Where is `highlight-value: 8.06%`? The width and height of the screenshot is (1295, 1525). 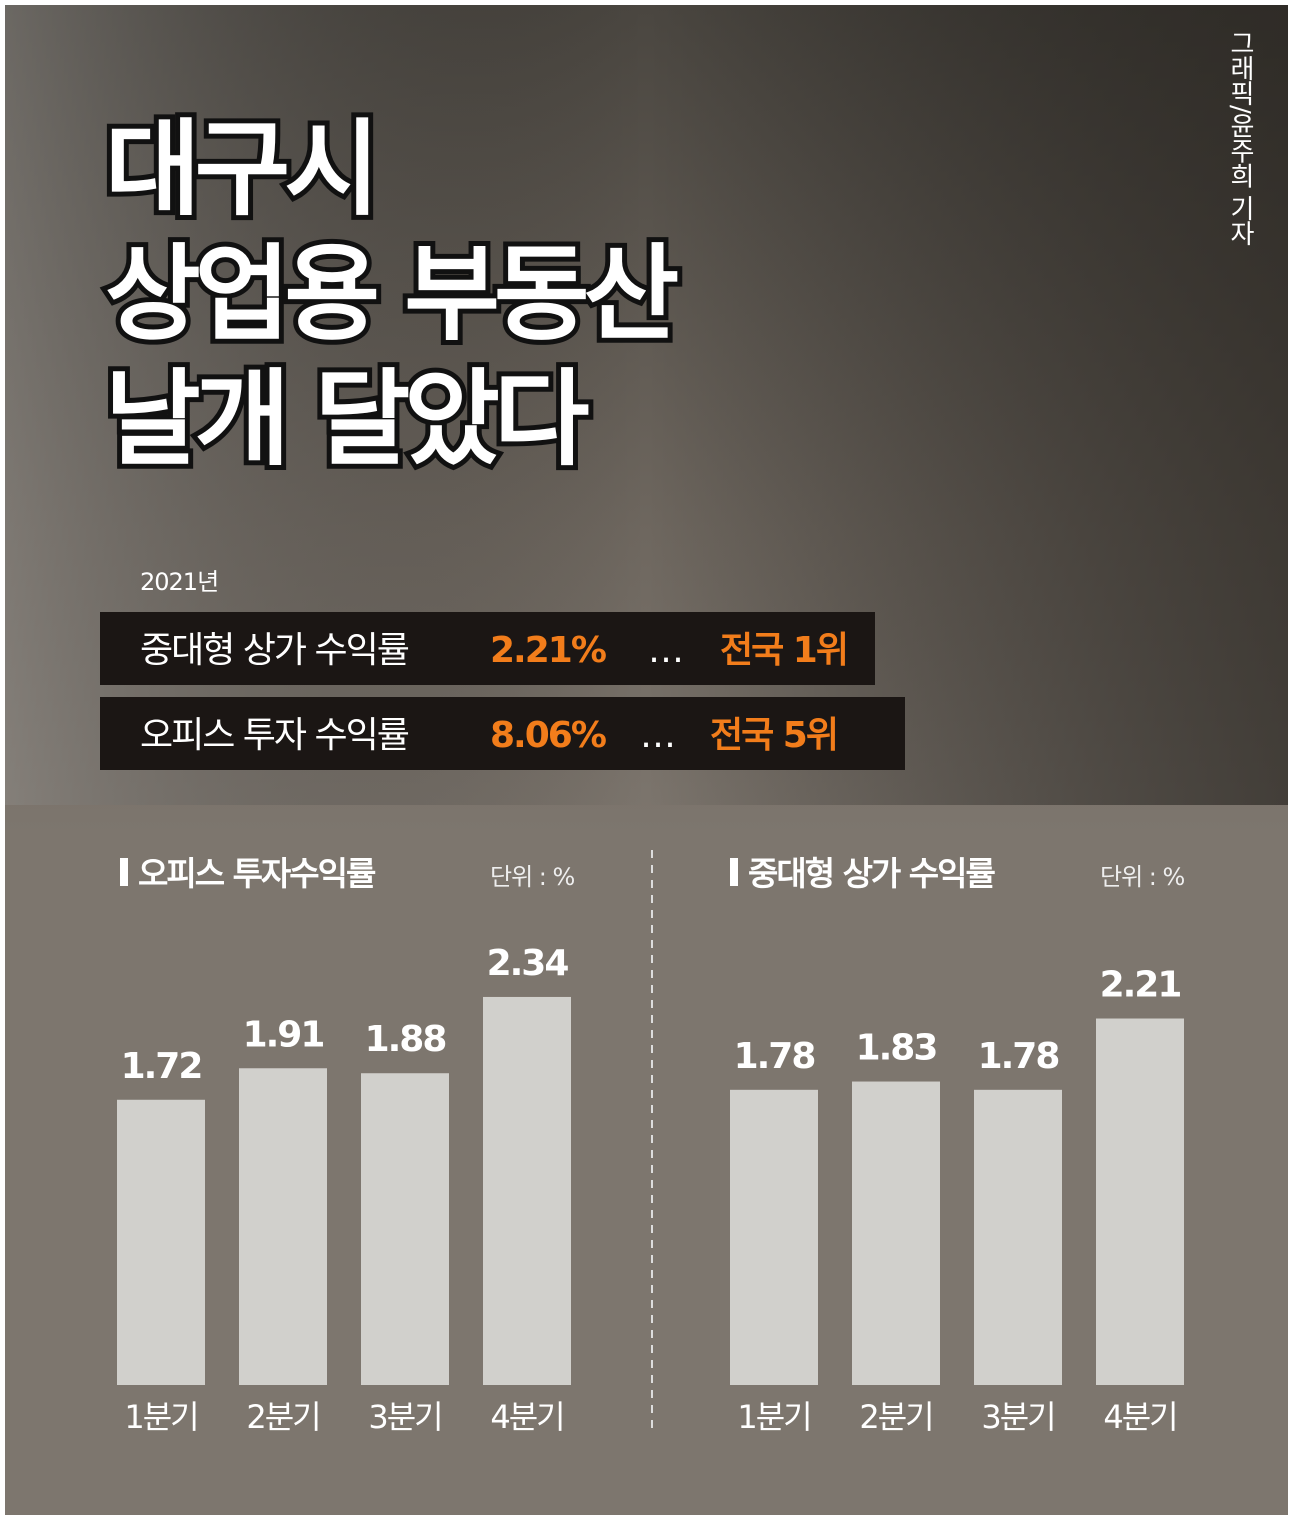 highlight-value: 8.06% is located at coordinates (548, 735).